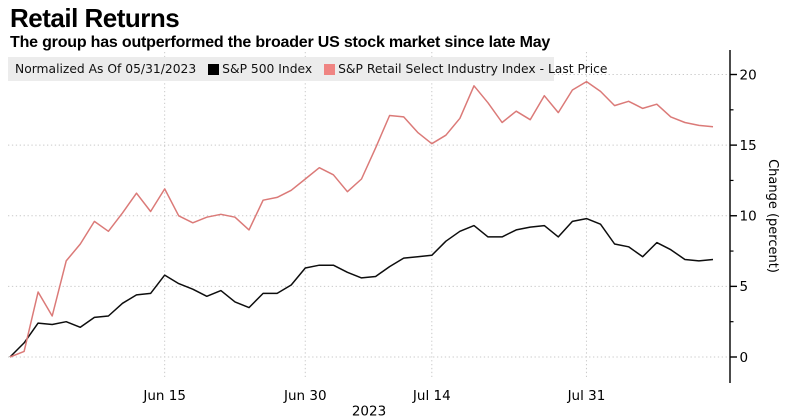  Describe the element at coordinates (305, 396) in the screenshot. I see `x-tick-label: Jun 30` at that location.